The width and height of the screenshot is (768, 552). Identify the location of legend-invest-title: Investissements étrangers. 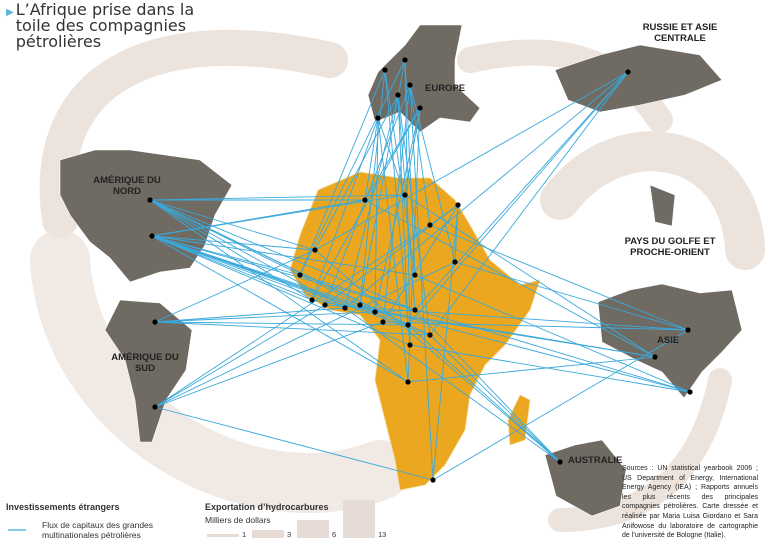
(63, 507).